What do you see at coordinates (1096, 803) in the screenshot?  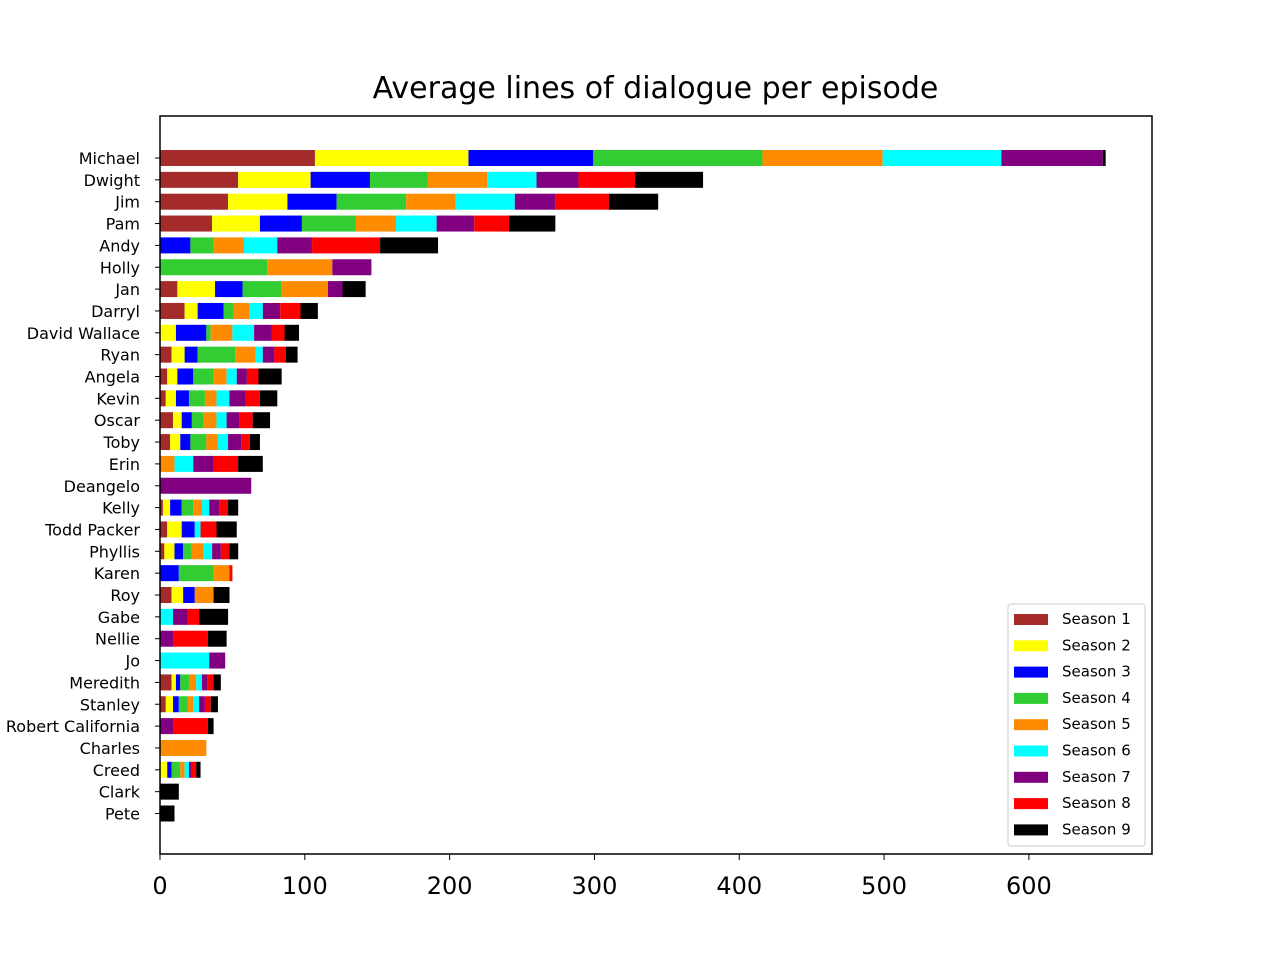 I see `legend-label-season-8: Season 8` at bounding box center [1096, 803].